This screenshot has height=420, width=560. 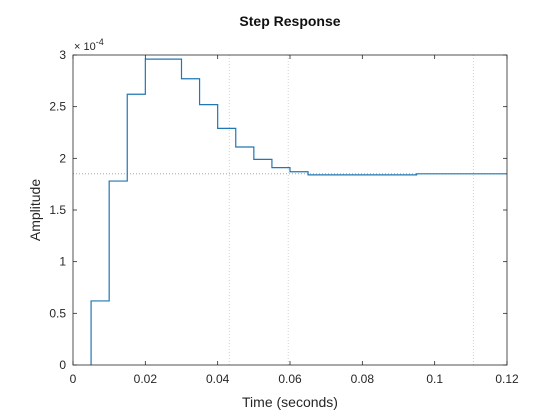 What do you see at coordinates (289, 21) in the screenshot?
I see `chart-title: Step Response` at bounding box center [289, 21].